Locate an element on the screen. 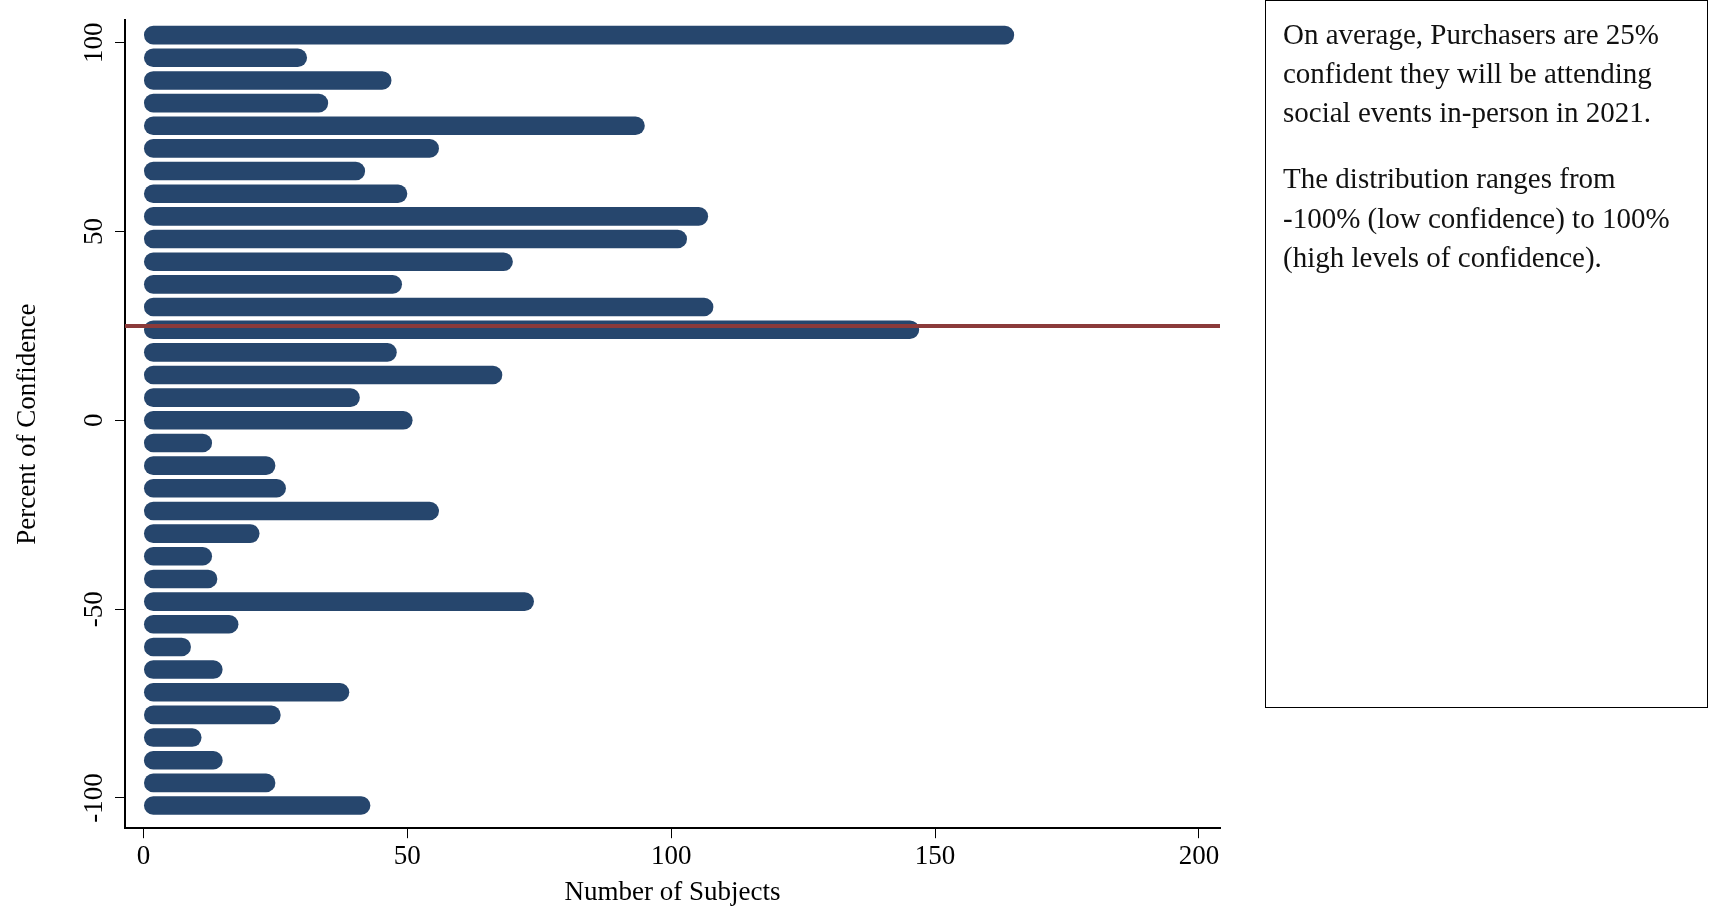 The image size is (1726, 919). y-tick-label: -100 is located at coordinates (93, 798).